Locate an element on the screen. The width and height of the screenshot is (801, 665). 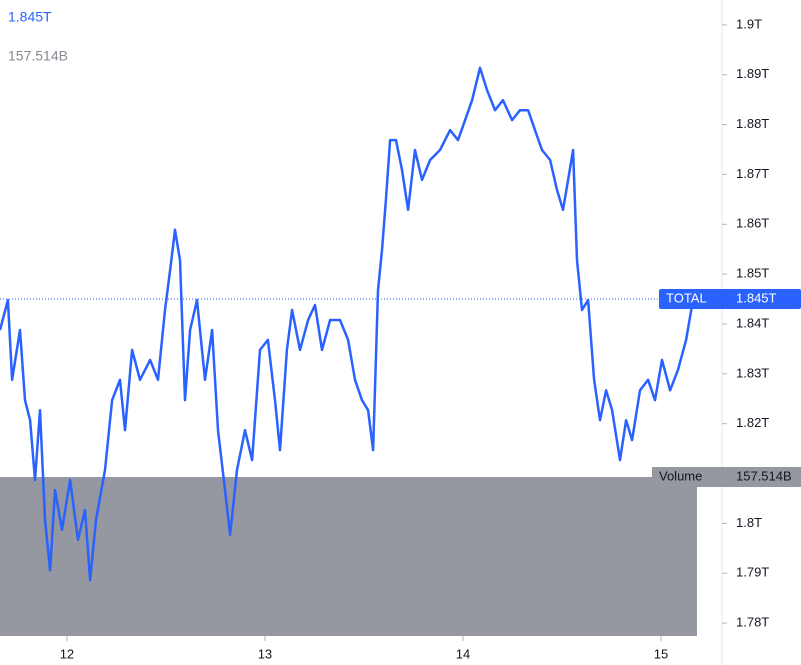
y-tick-label: 1.82T is located at coordinates (752, 422).